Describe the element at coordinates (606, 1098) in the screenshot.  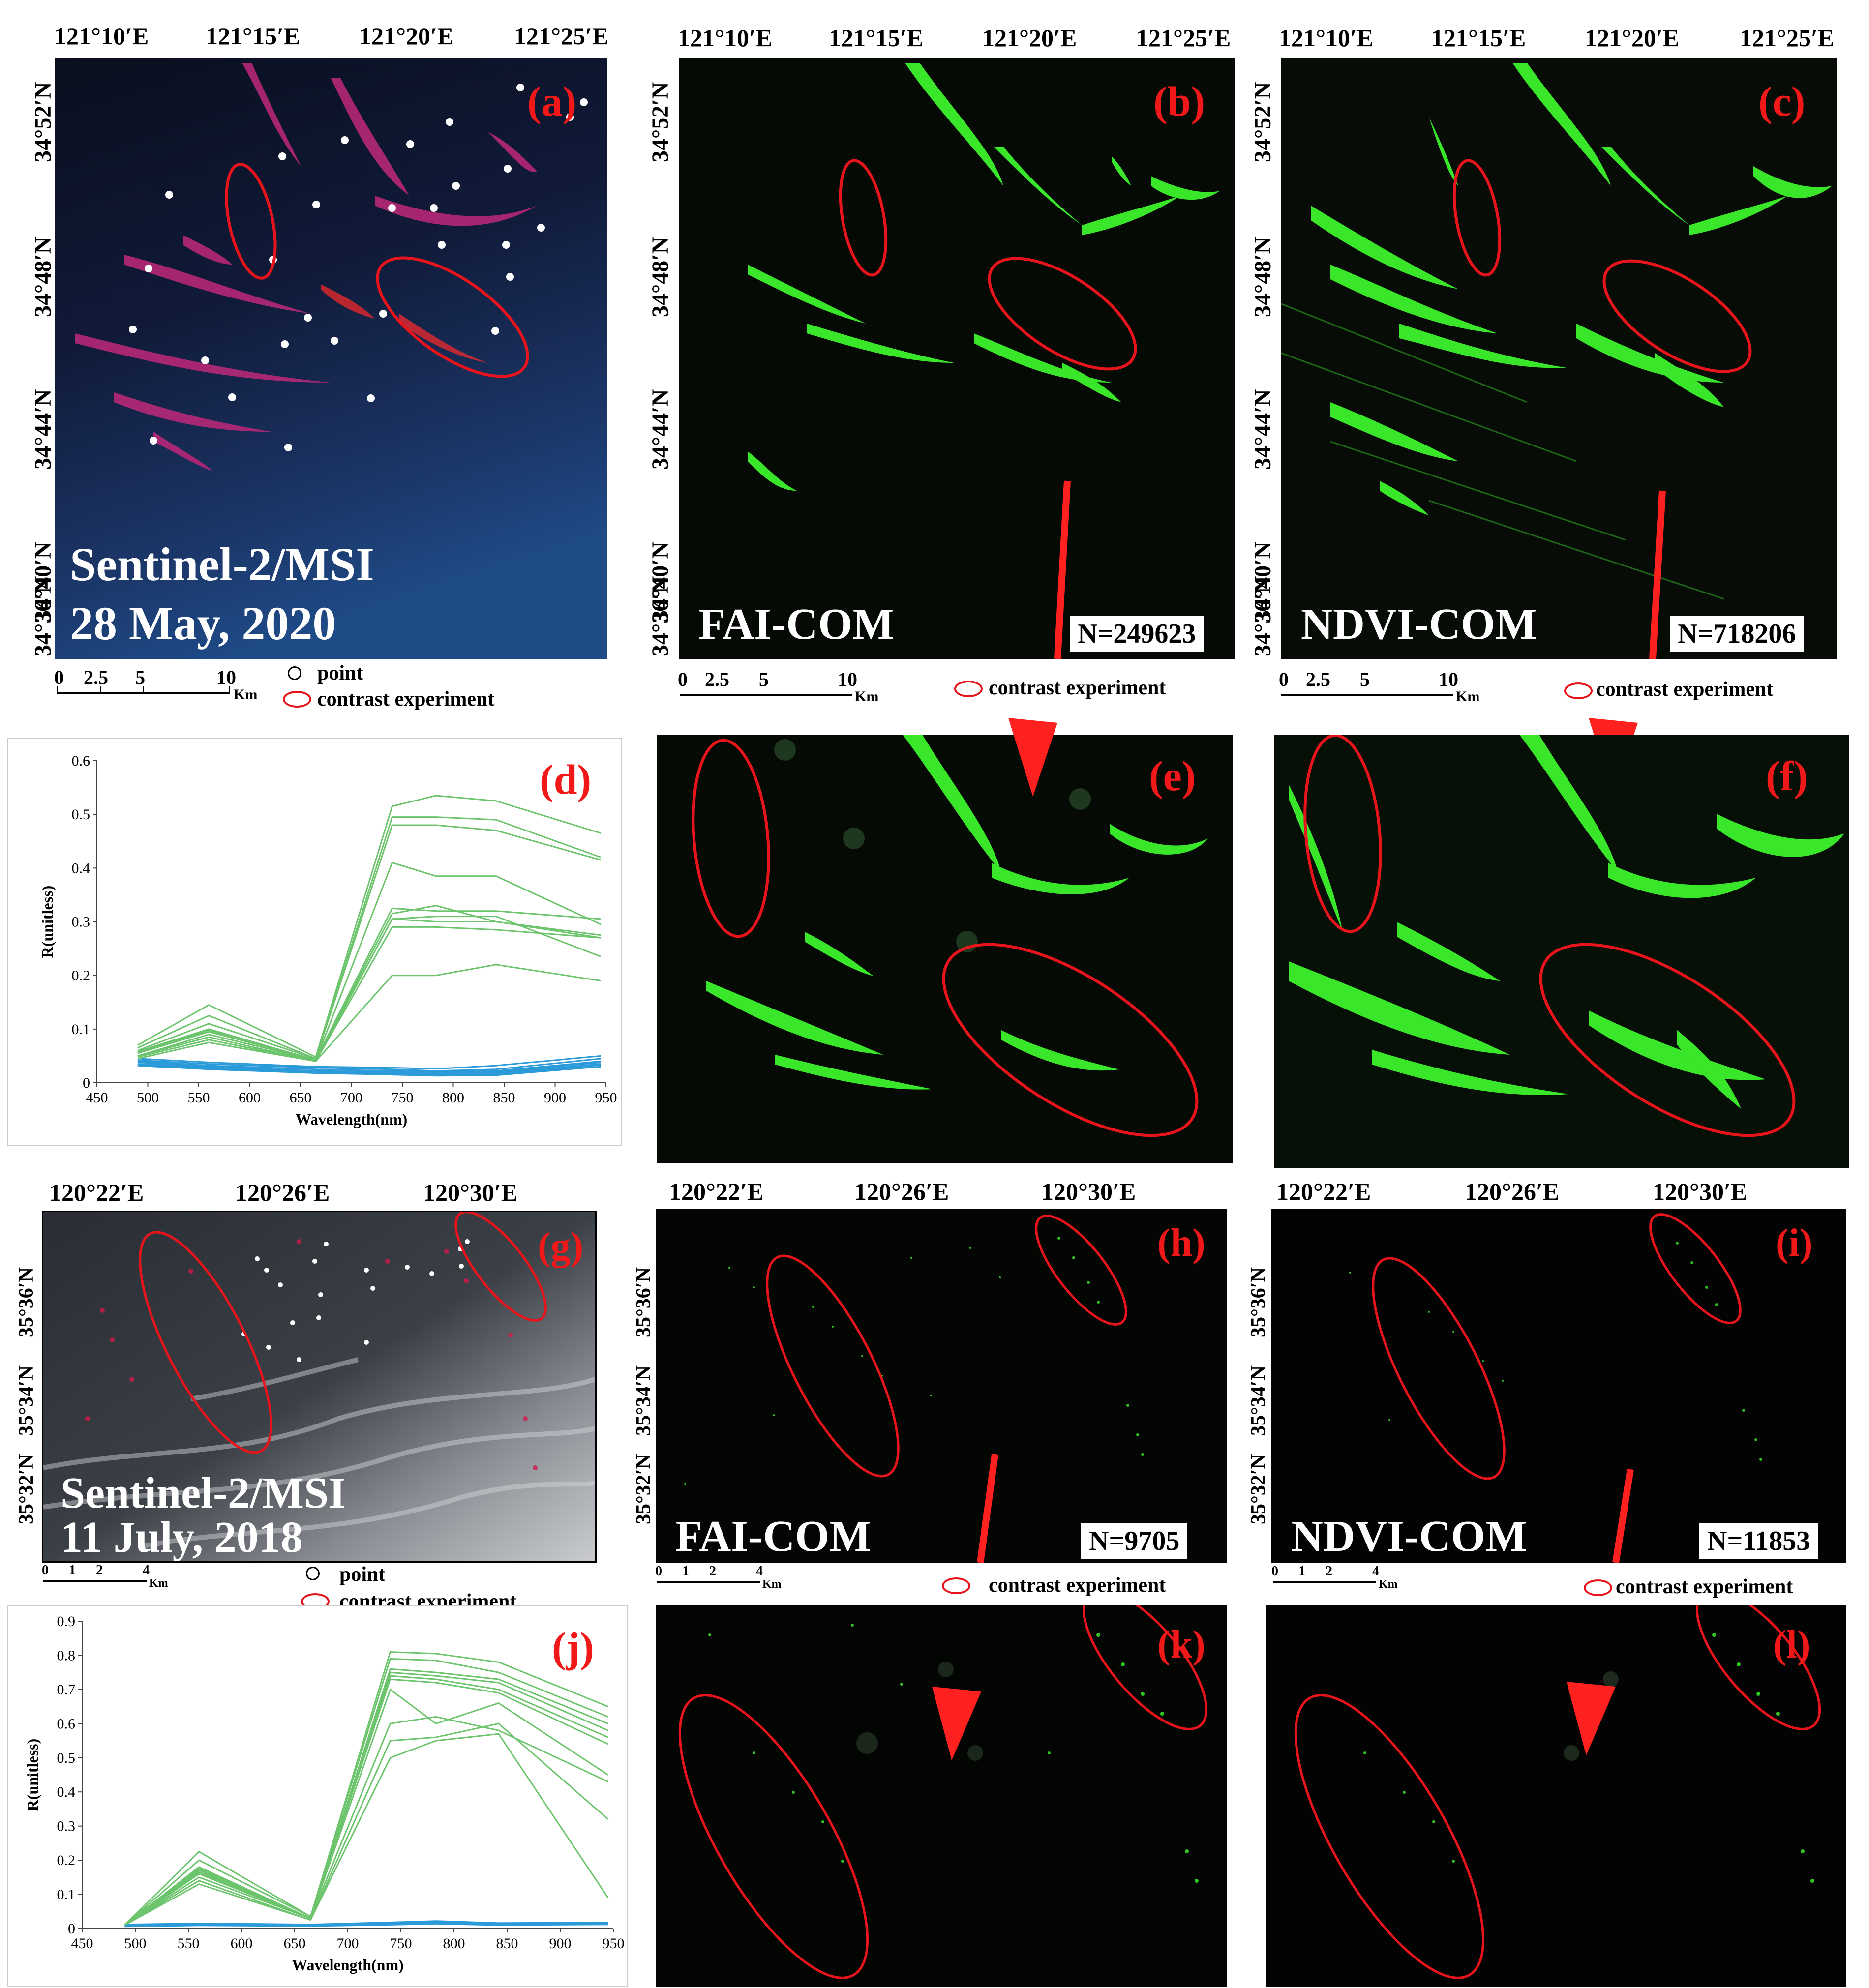
I see `x-tick-label: 950` at that location.